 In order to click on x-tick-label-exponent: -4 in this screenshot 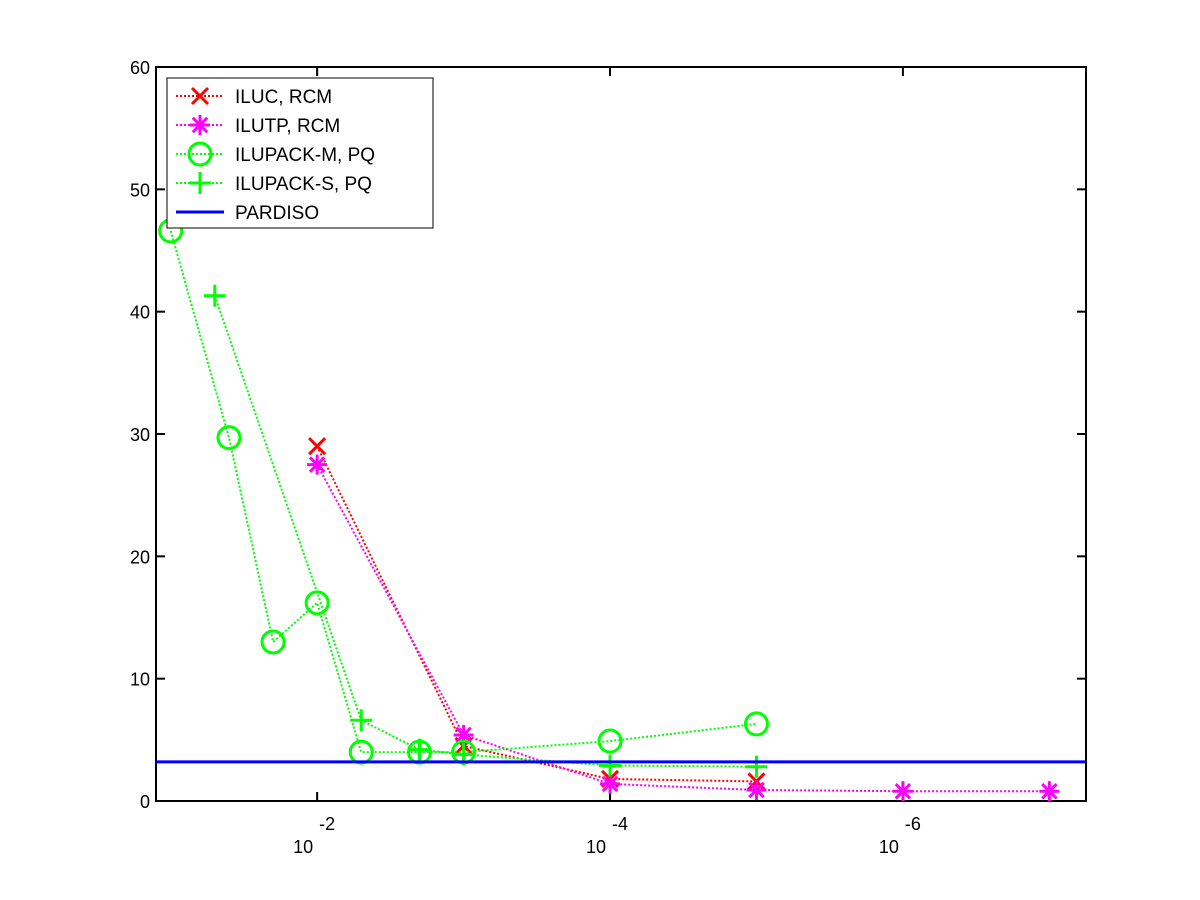, I will do `click(620, 824)`.